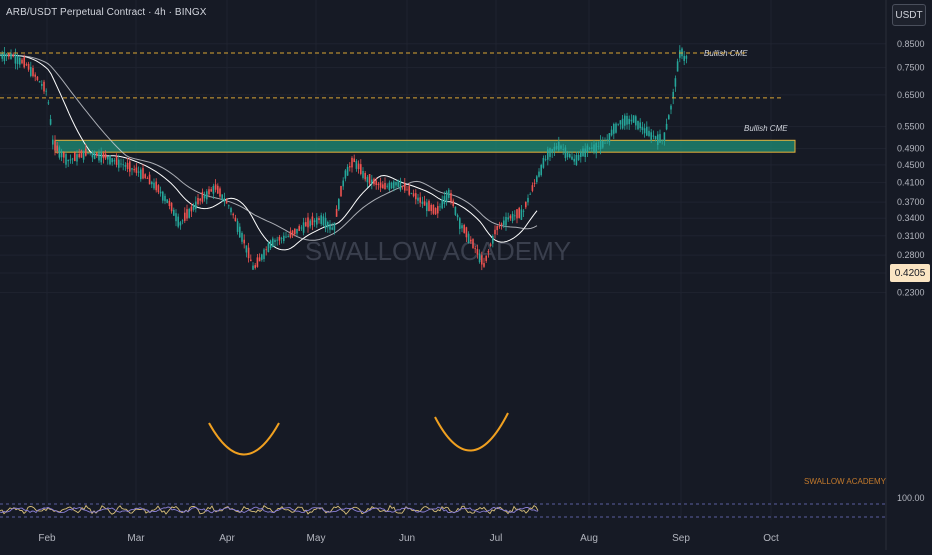  I want to click on oscillator-level-label: 100.00, so click(911, 498).